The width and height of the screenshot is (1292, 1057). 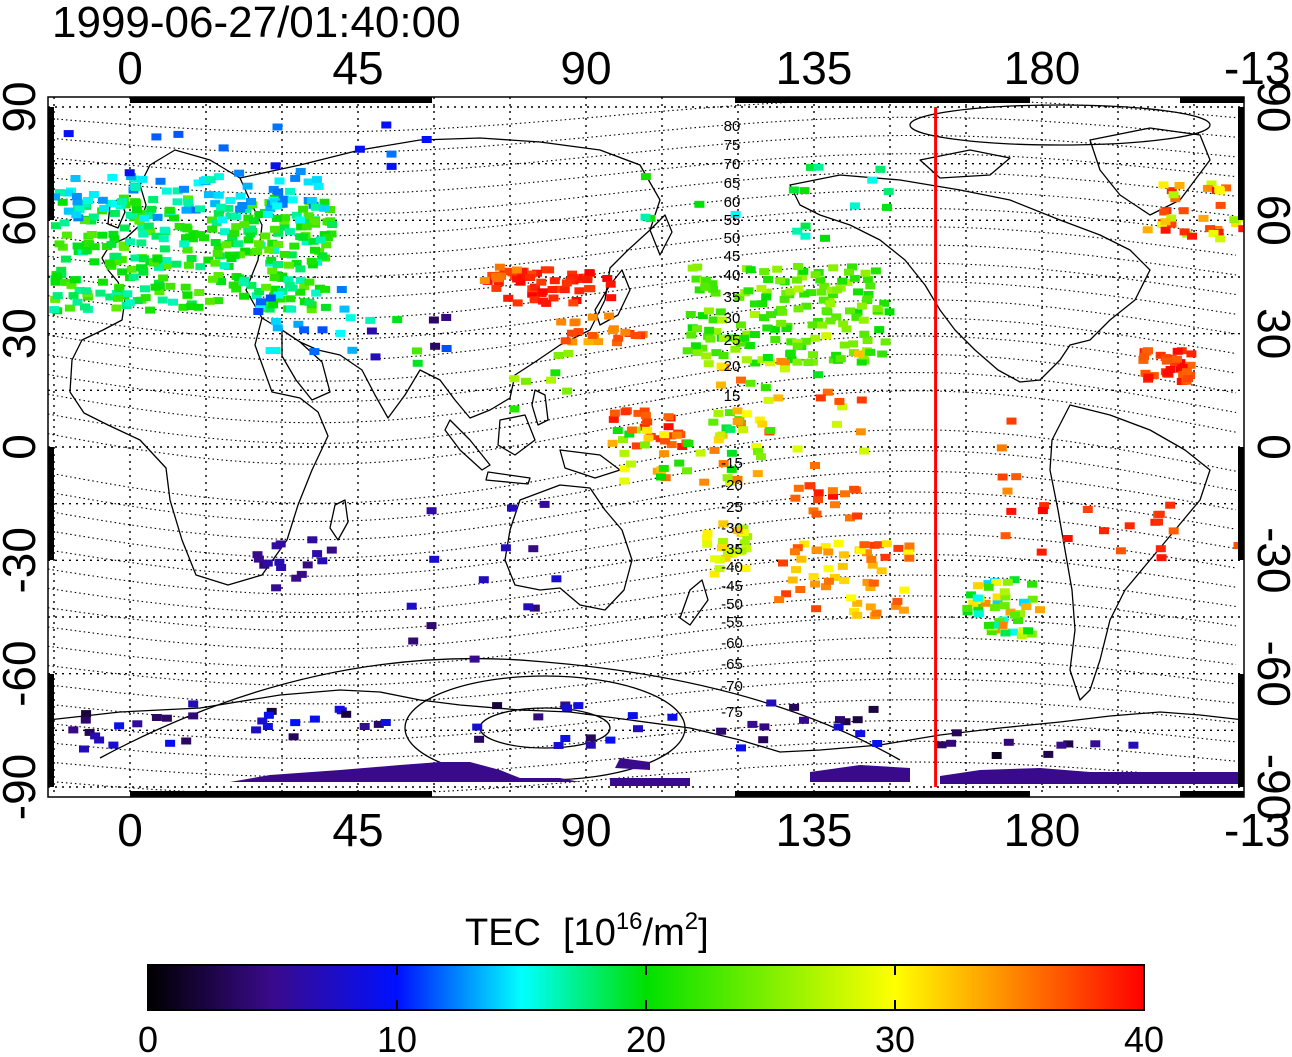 I want to click on coast-madagascar, so click(x=339, y=520).